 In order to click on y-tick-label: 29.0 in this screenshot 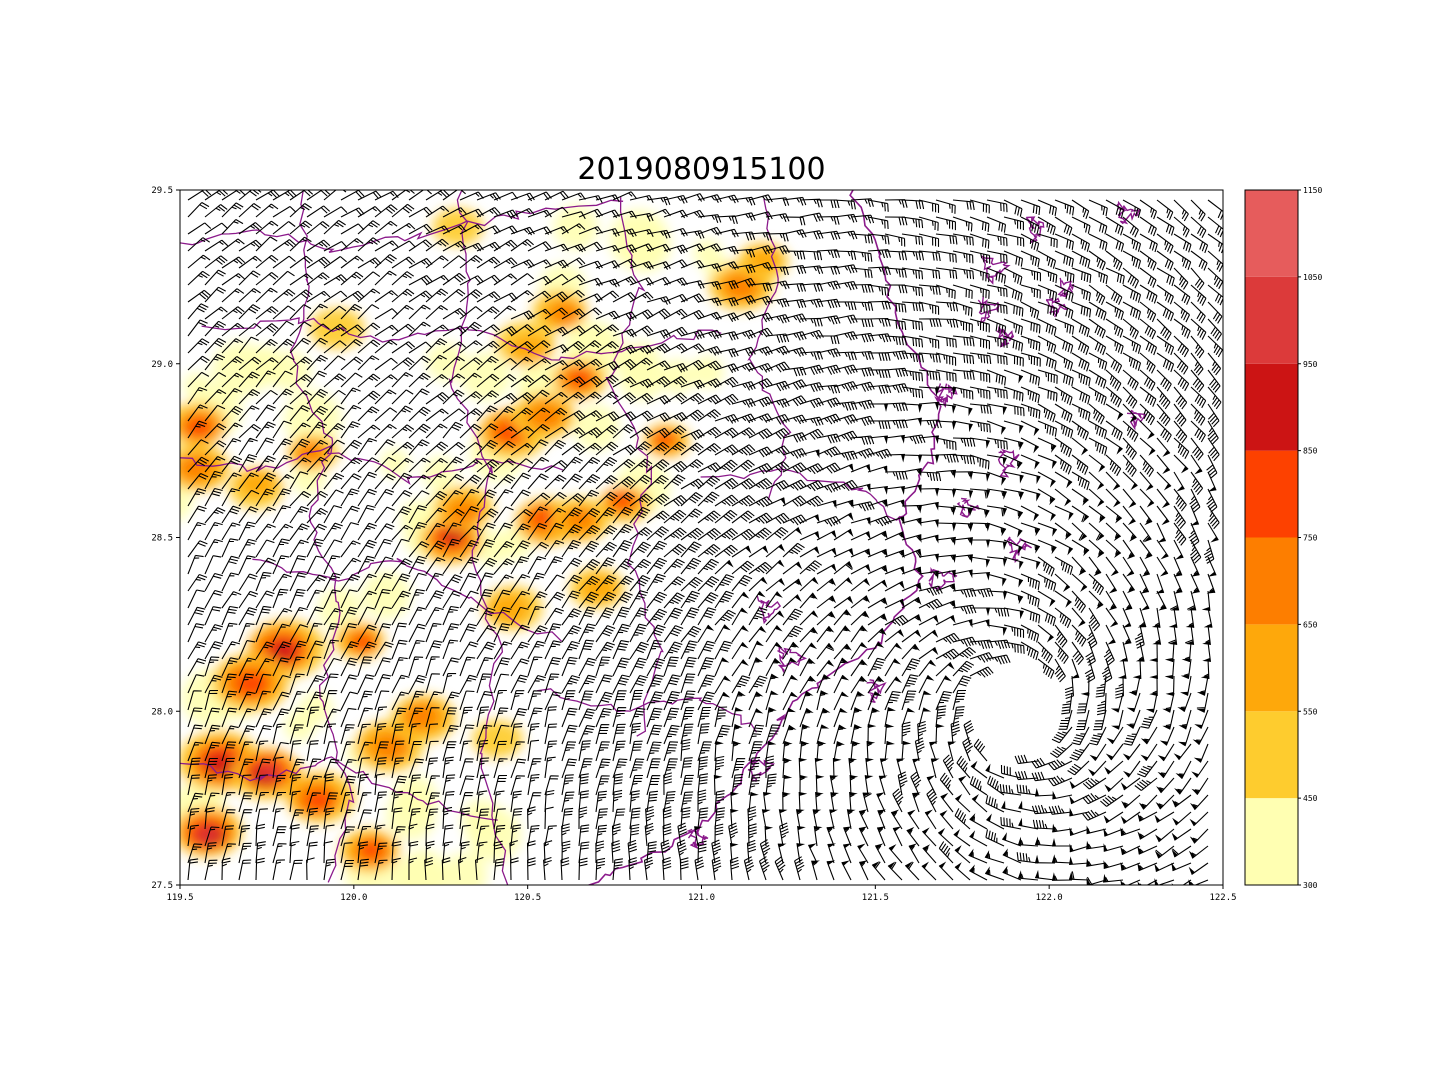, I will do `click(162, 365)`.